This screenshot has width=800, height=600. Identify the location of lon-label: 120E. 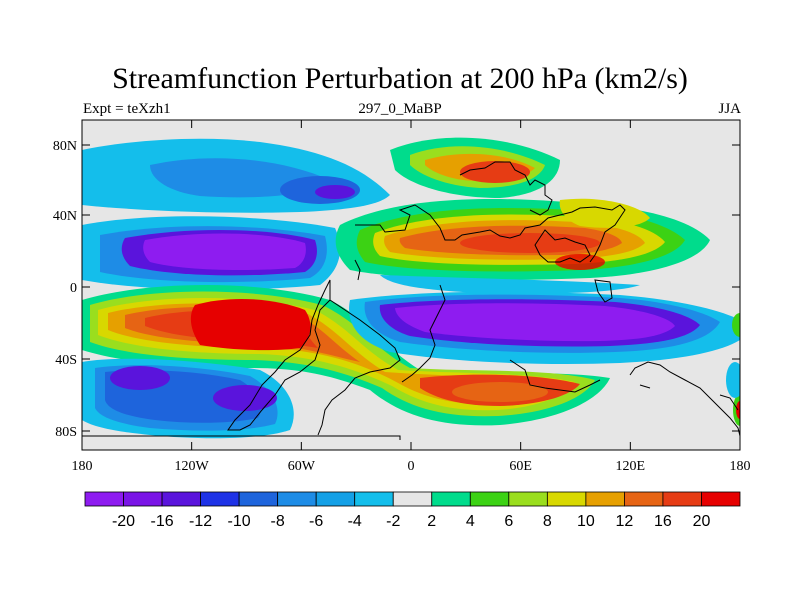
(631, 466).